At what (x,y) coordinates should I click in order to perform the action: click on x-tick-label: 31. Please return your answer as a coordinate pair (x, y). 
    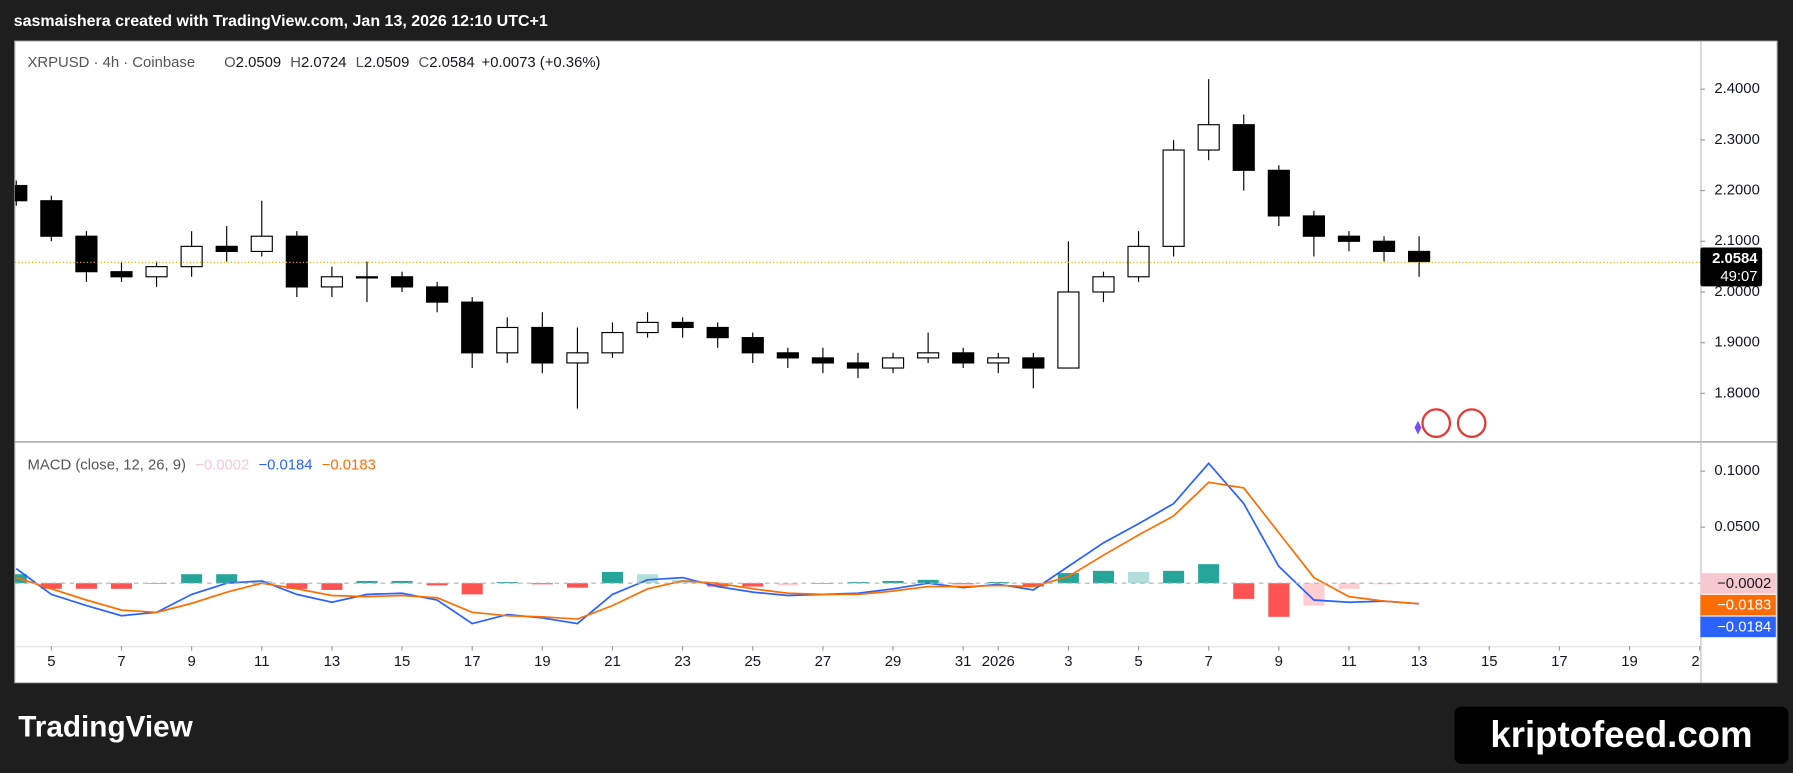
    Looking at the image, I should click on (963, 662).